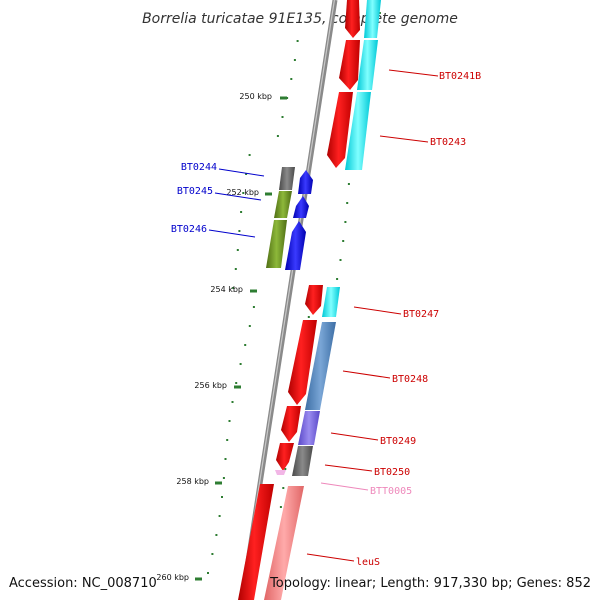 This screenshot has width=600, height=600. What do you see at coordinates (83, 583) in the screenshot?
I see `accession-text: Accession: NC_008710` at bounding box center [83, 583].